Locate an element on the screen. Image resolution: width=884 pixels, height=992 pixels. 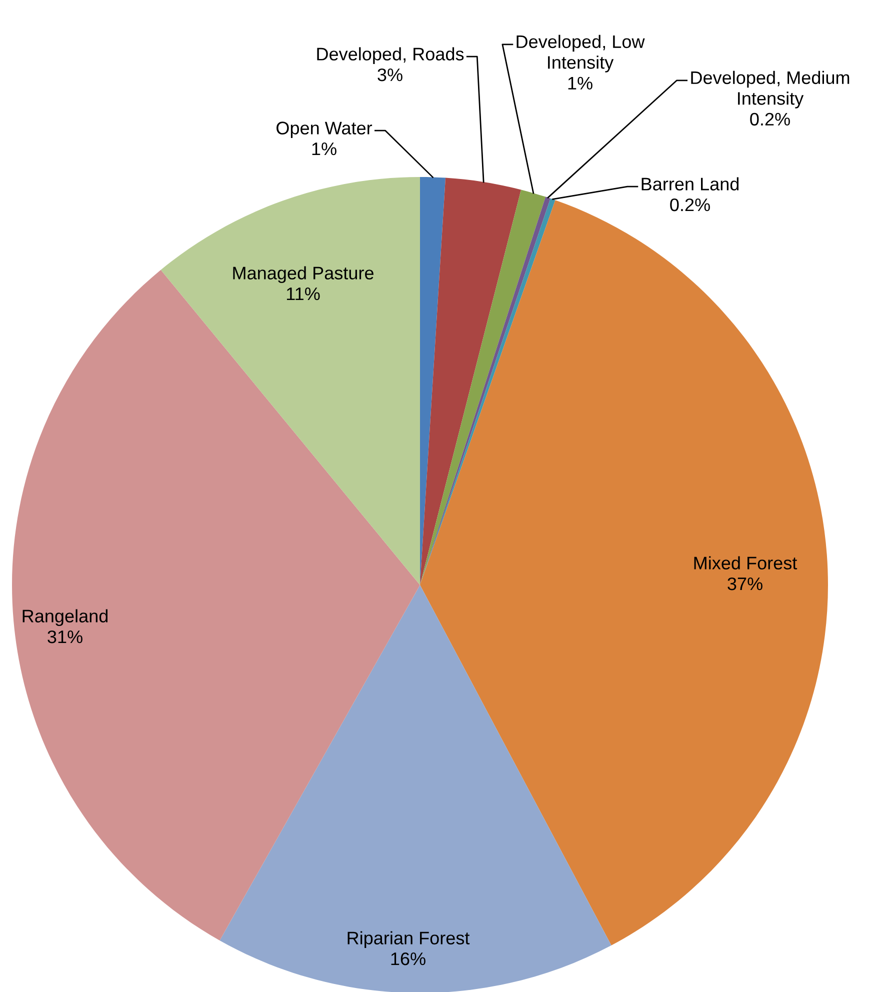
data-label: 3% is located at coordinates (390, 75).